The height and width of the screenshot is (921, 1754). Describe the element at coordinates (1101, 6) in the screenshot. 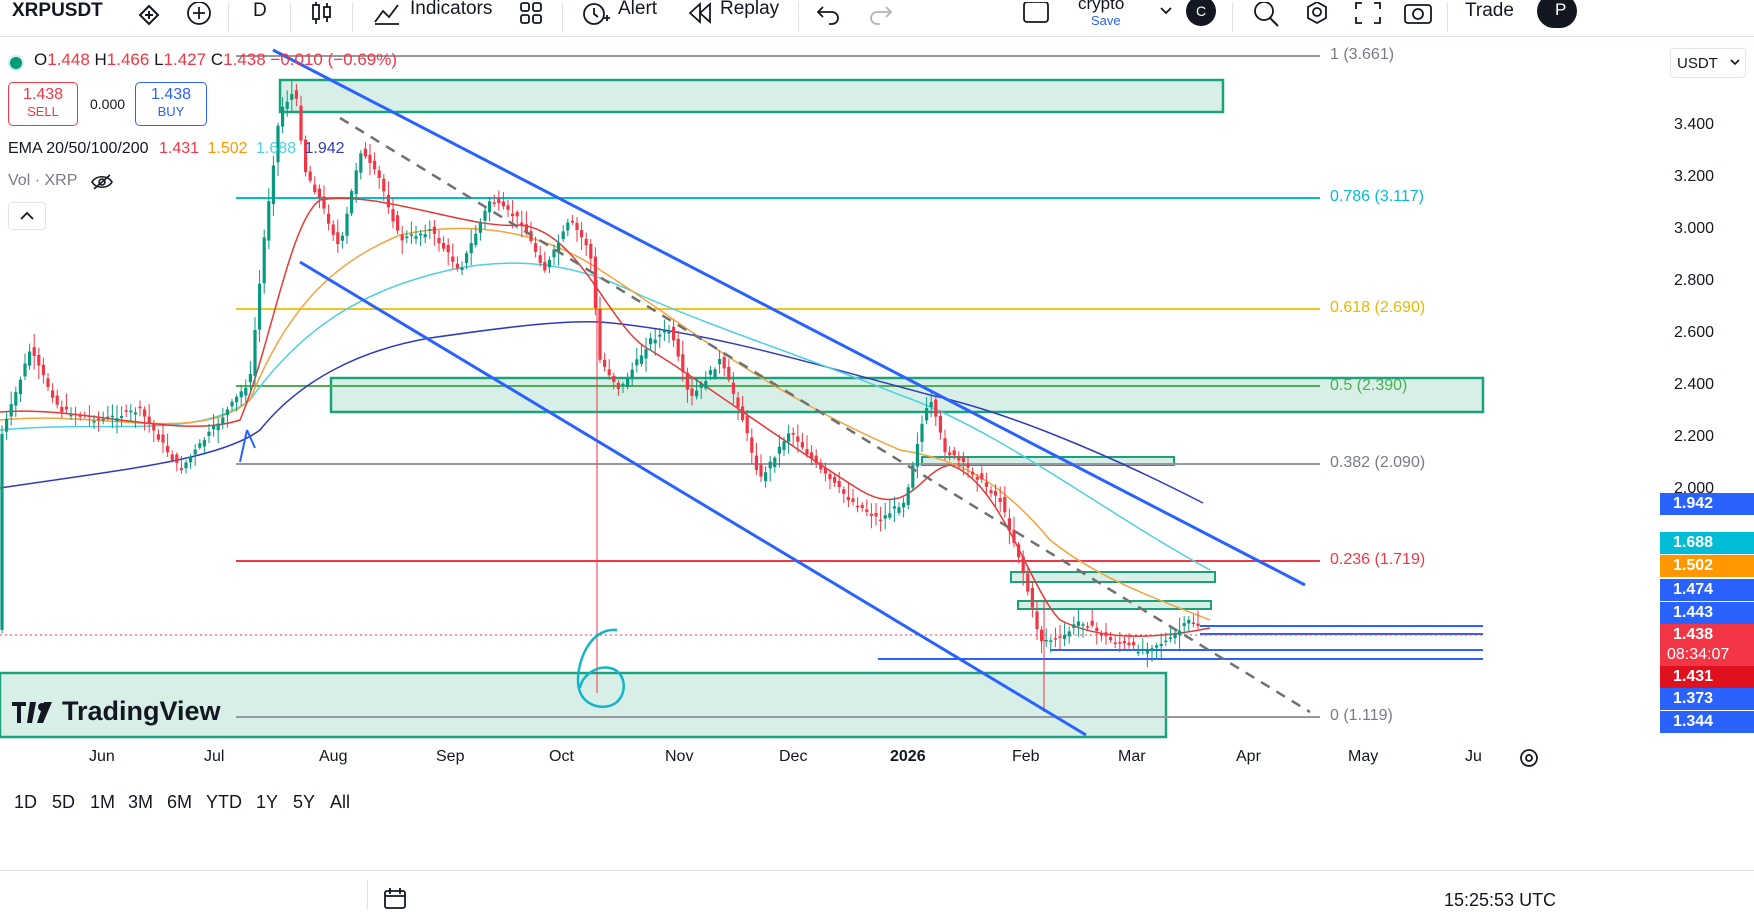

I see `layout-name: crypto` at that location.